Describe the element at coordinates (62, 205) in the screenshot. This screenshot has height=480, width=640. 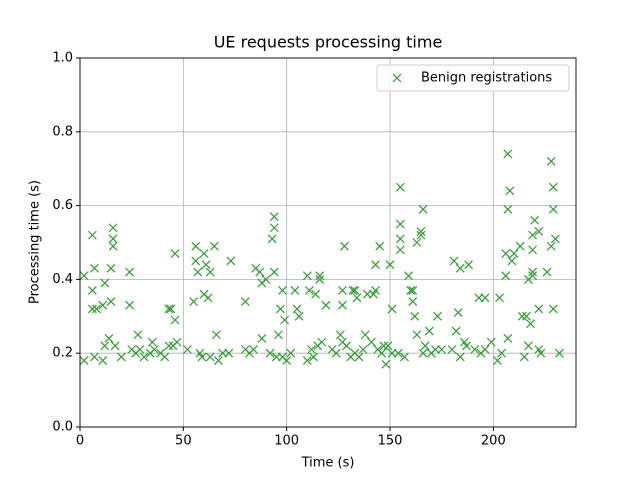
I see `y-tick-label: 0.6` at that location.